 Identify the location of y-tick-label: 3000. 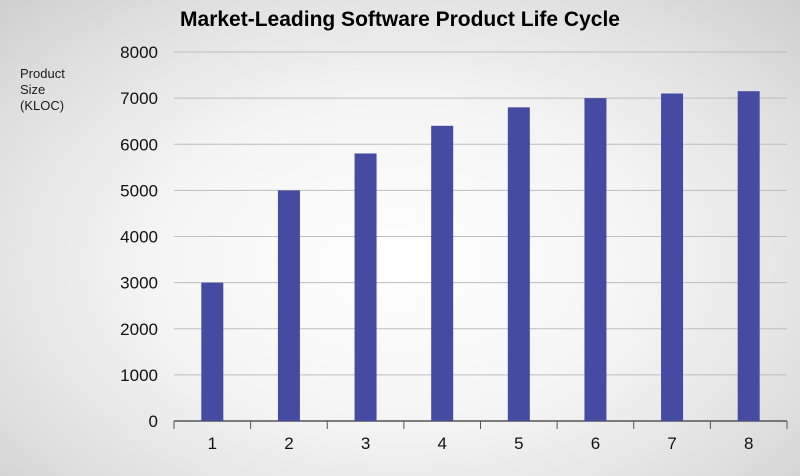
(139, 283).